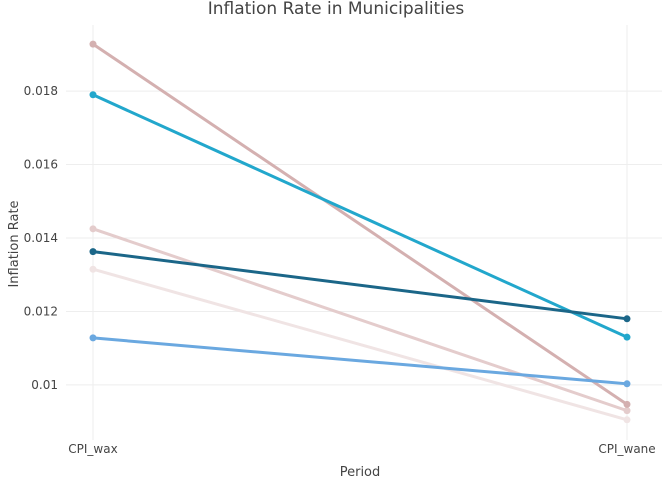 Image resolution: width=672 pixels, height=480 pixels. What do you see at coordinates (41, 91) in the screenshot?
I see `y-tick-label: 0.018` at bounding box center [41, 91].